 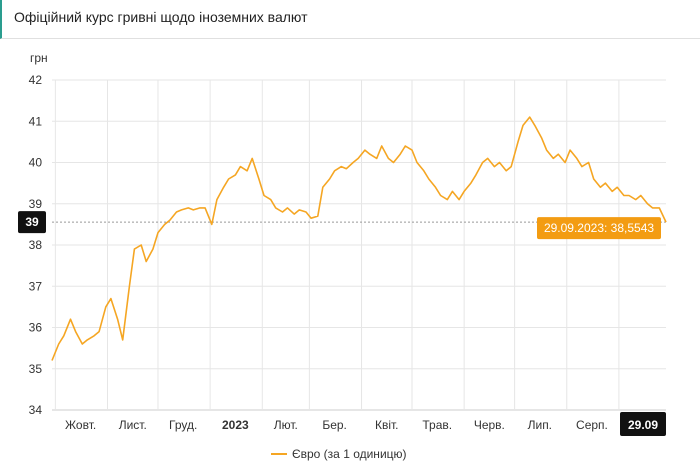 What do you see at coordinates (80, 425) in the screenshot?
I see `x-tick-label: Жовт.` at bounding box center [80, 425].